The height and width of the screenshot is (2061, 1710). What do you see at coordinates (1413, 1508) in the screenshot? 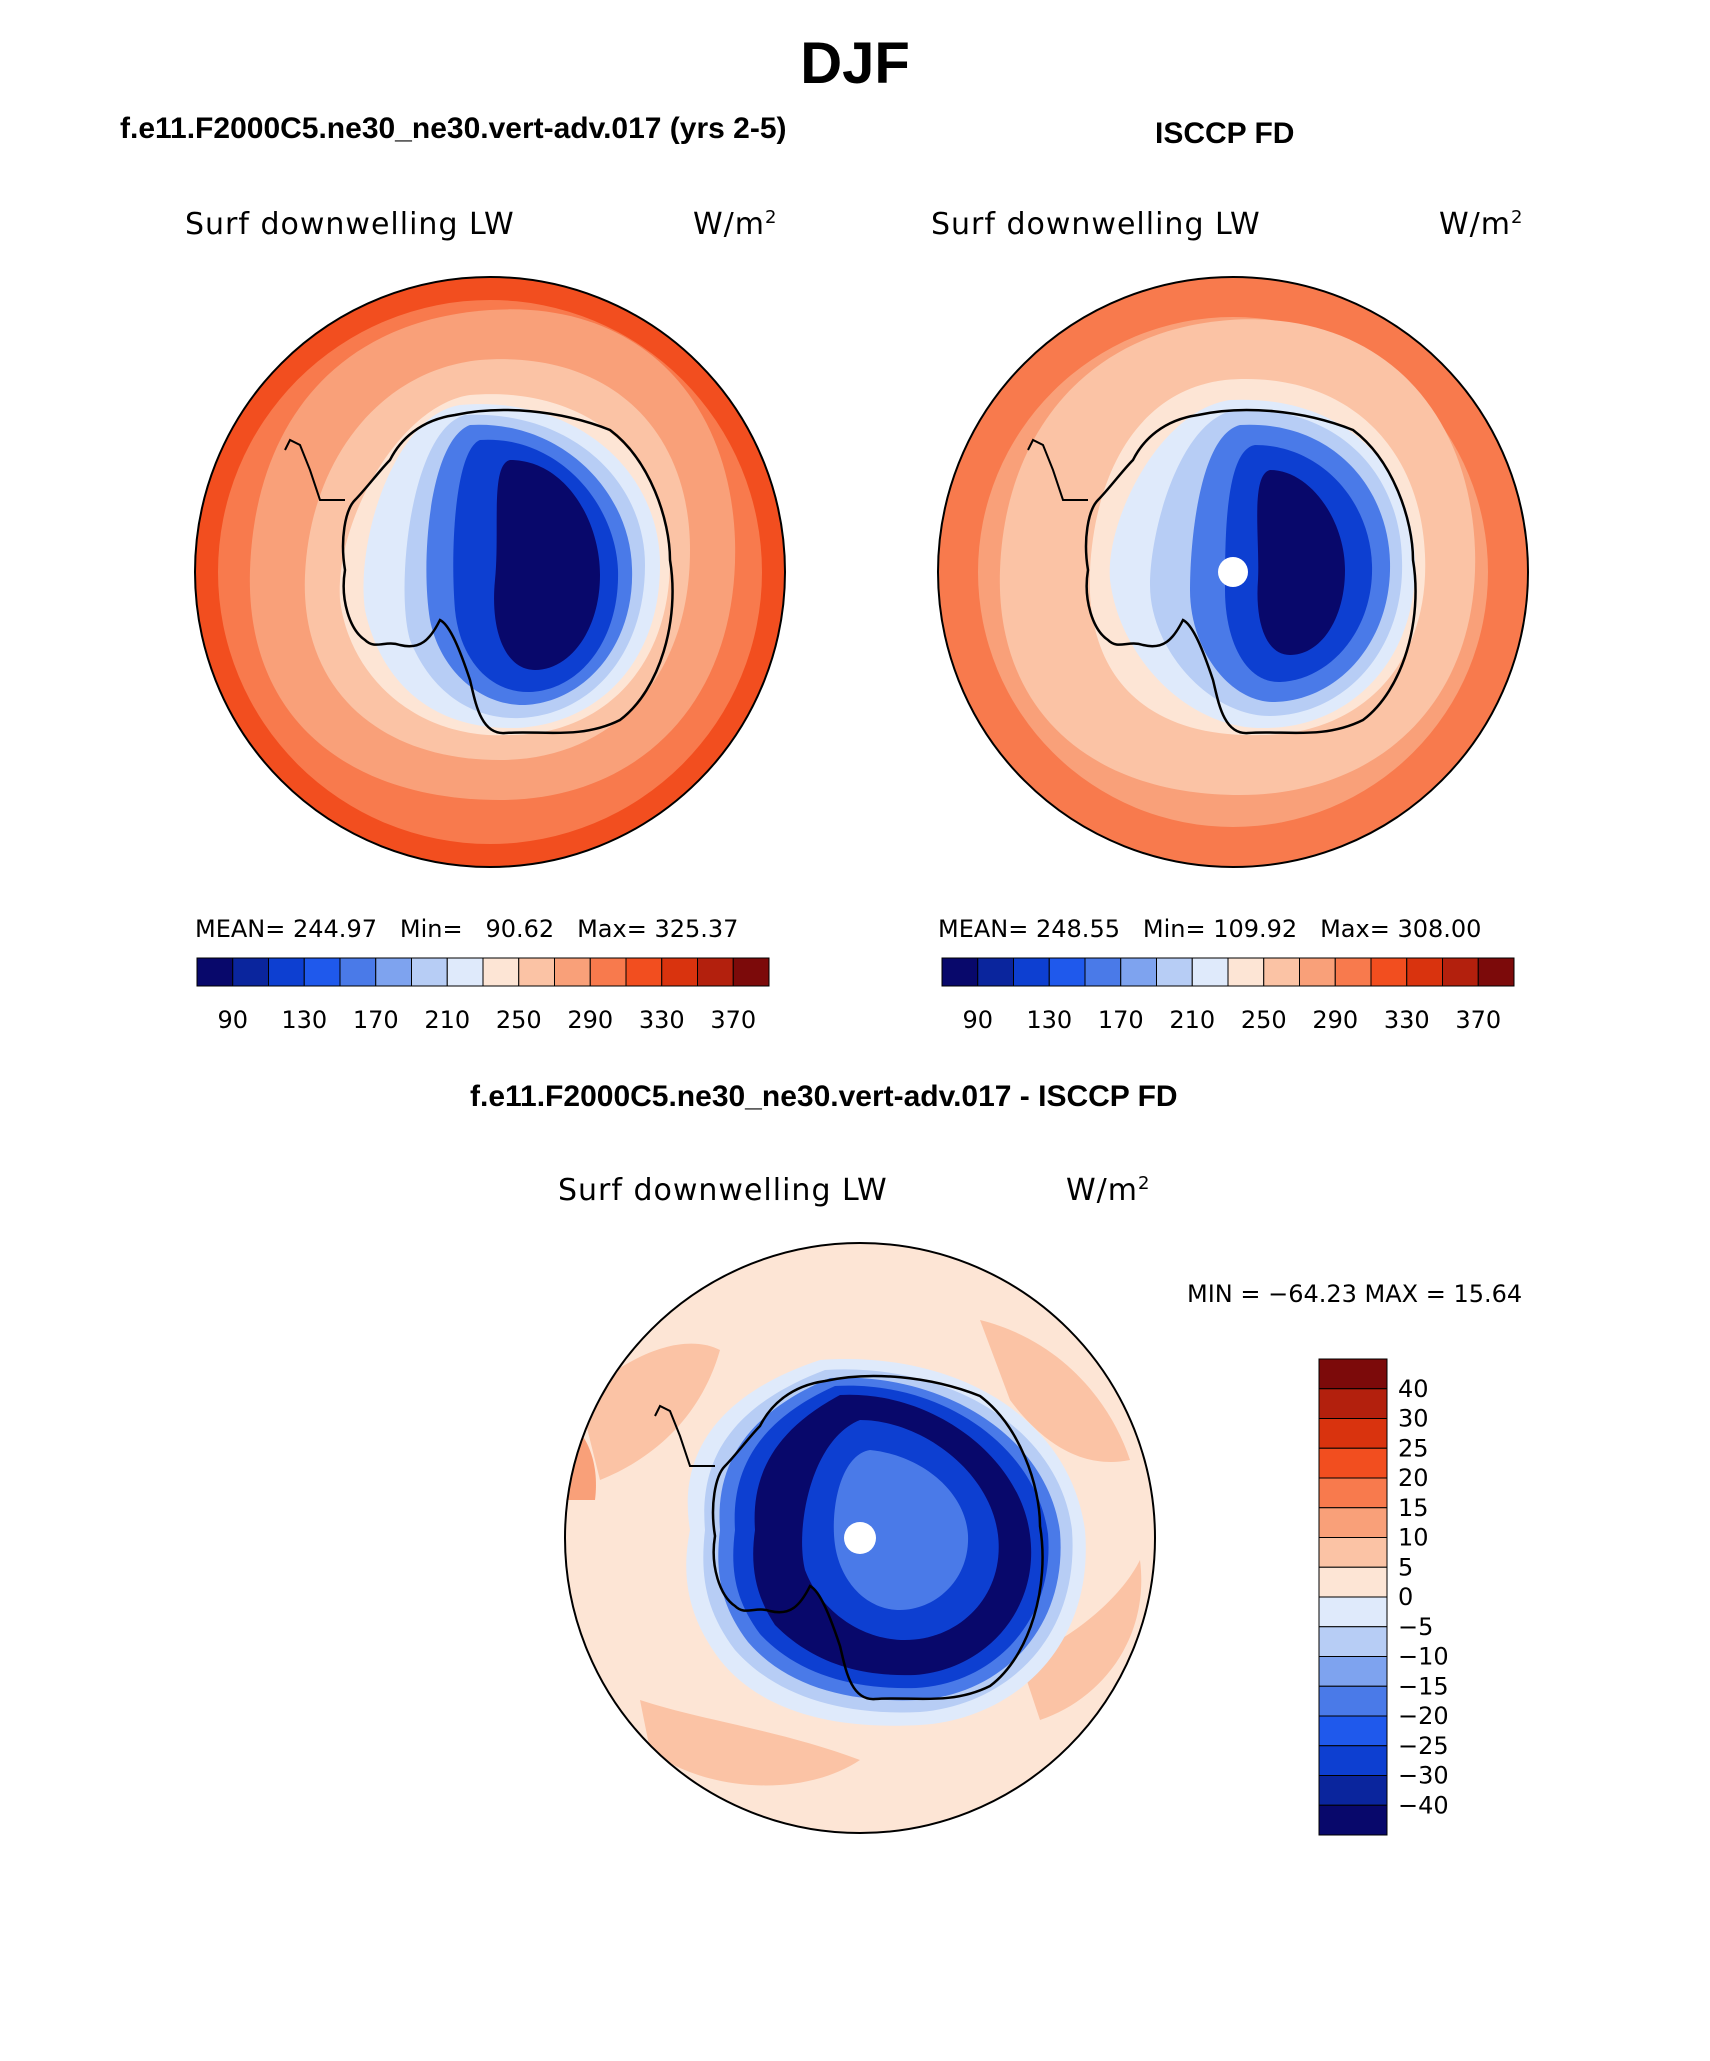
I see `colorbar-tick-label: 15` at bounding box center [1413, 1508].